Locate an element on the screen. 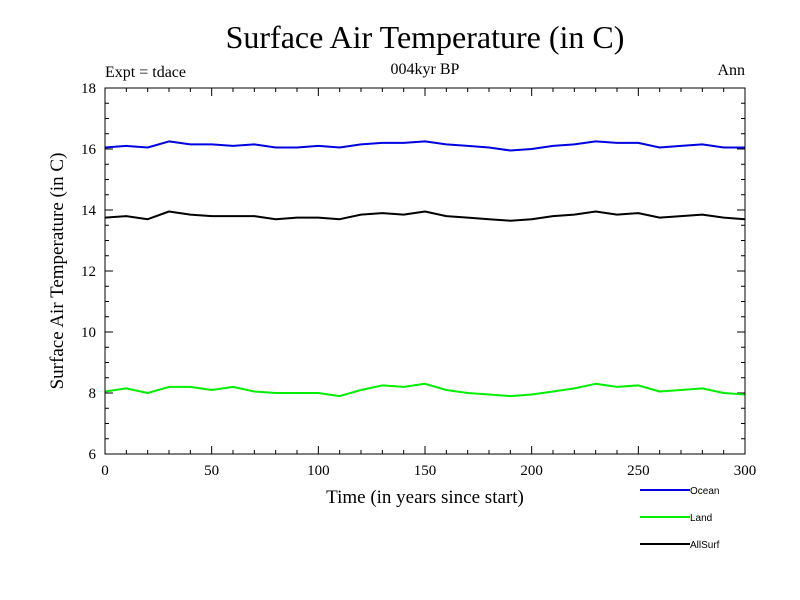 The image size is (800, 600). series-line-land is located at coordinates (425, 390).